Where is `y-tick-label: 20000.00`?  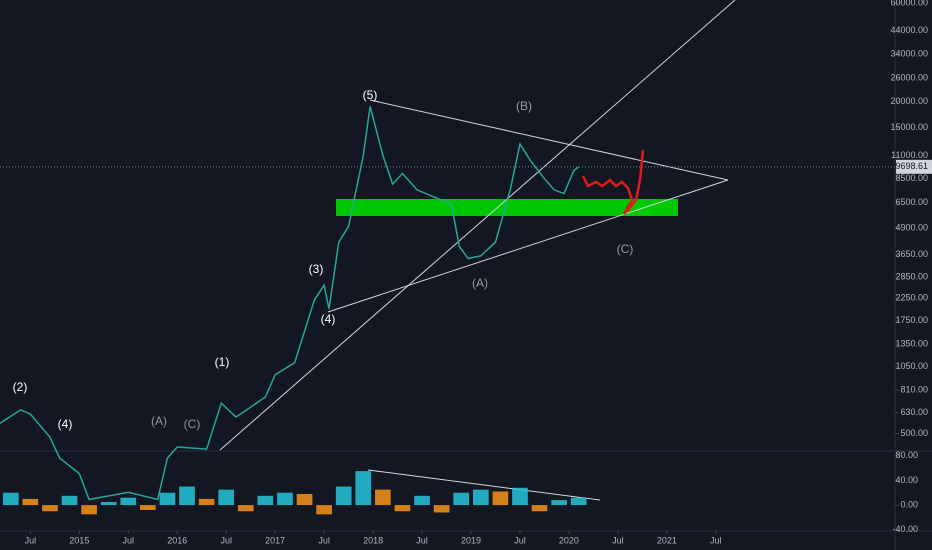
y-tick-label: 20000.00 is located at coordinates (909, 101).